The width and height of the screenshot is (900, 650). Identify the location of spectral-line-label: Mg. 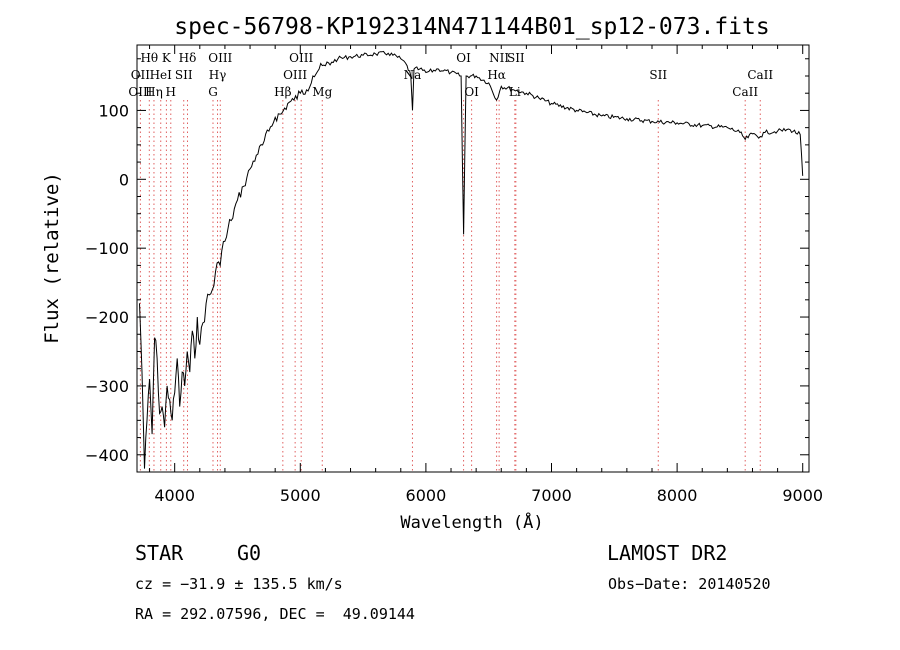
(322, 92).